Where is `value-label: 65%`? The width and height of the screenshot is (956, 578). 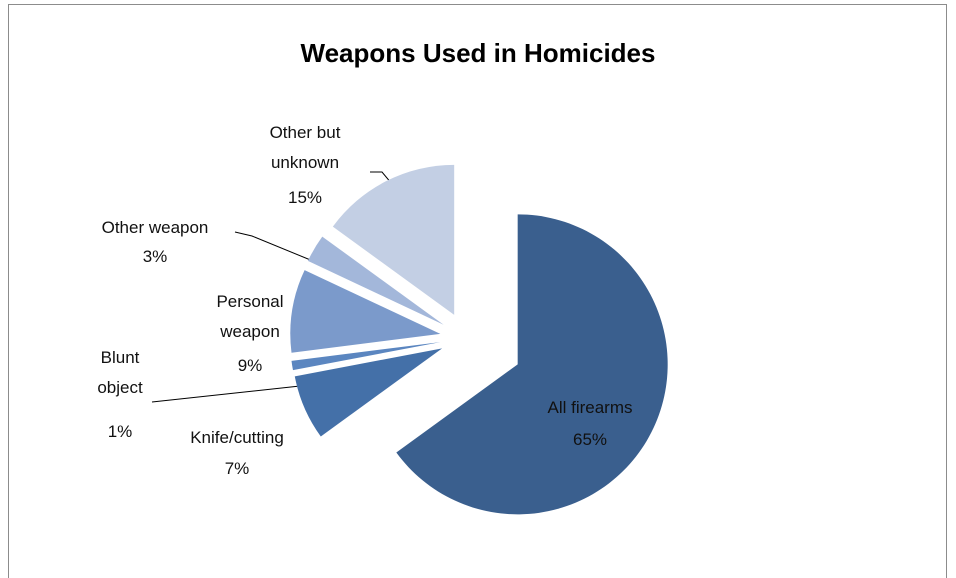
value-label: 65% is located at coordinates (590, 439).